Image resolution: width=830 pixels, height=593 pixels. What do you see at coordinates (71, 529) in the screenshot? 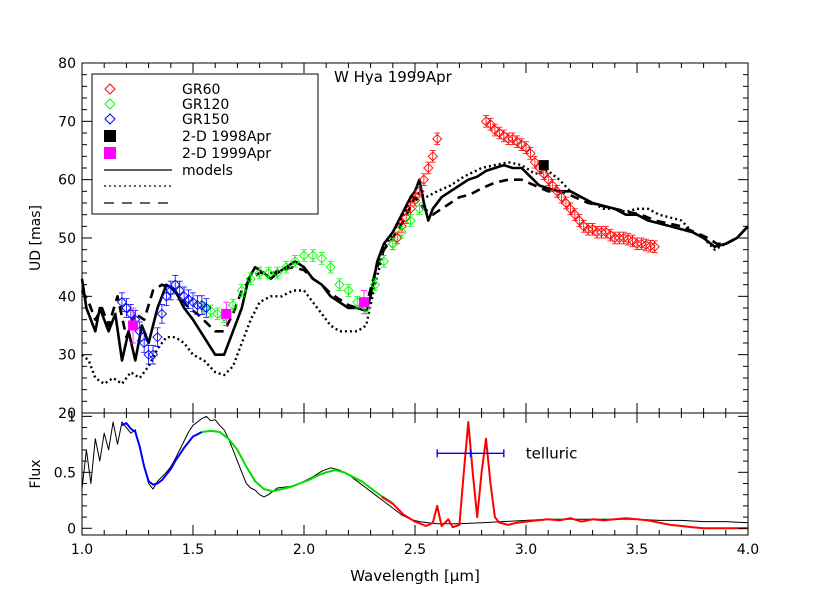
I see `flux-y-tick-label: 0` at bounding box center [71, 529].